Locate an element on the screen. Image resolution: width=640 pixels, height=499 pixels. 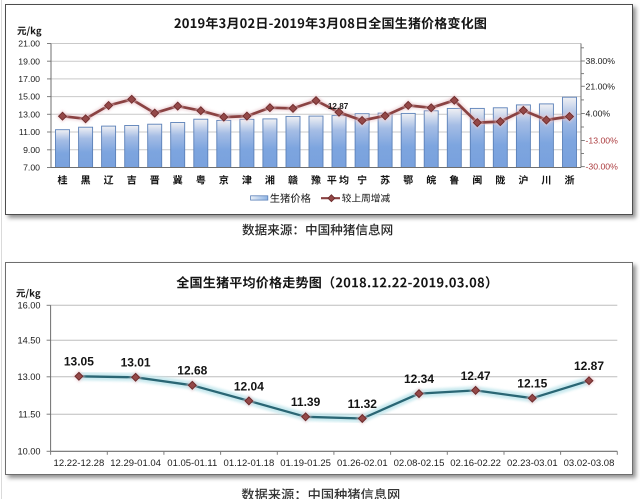
svg-text: 11.00 is located at coordinates (29, 132).